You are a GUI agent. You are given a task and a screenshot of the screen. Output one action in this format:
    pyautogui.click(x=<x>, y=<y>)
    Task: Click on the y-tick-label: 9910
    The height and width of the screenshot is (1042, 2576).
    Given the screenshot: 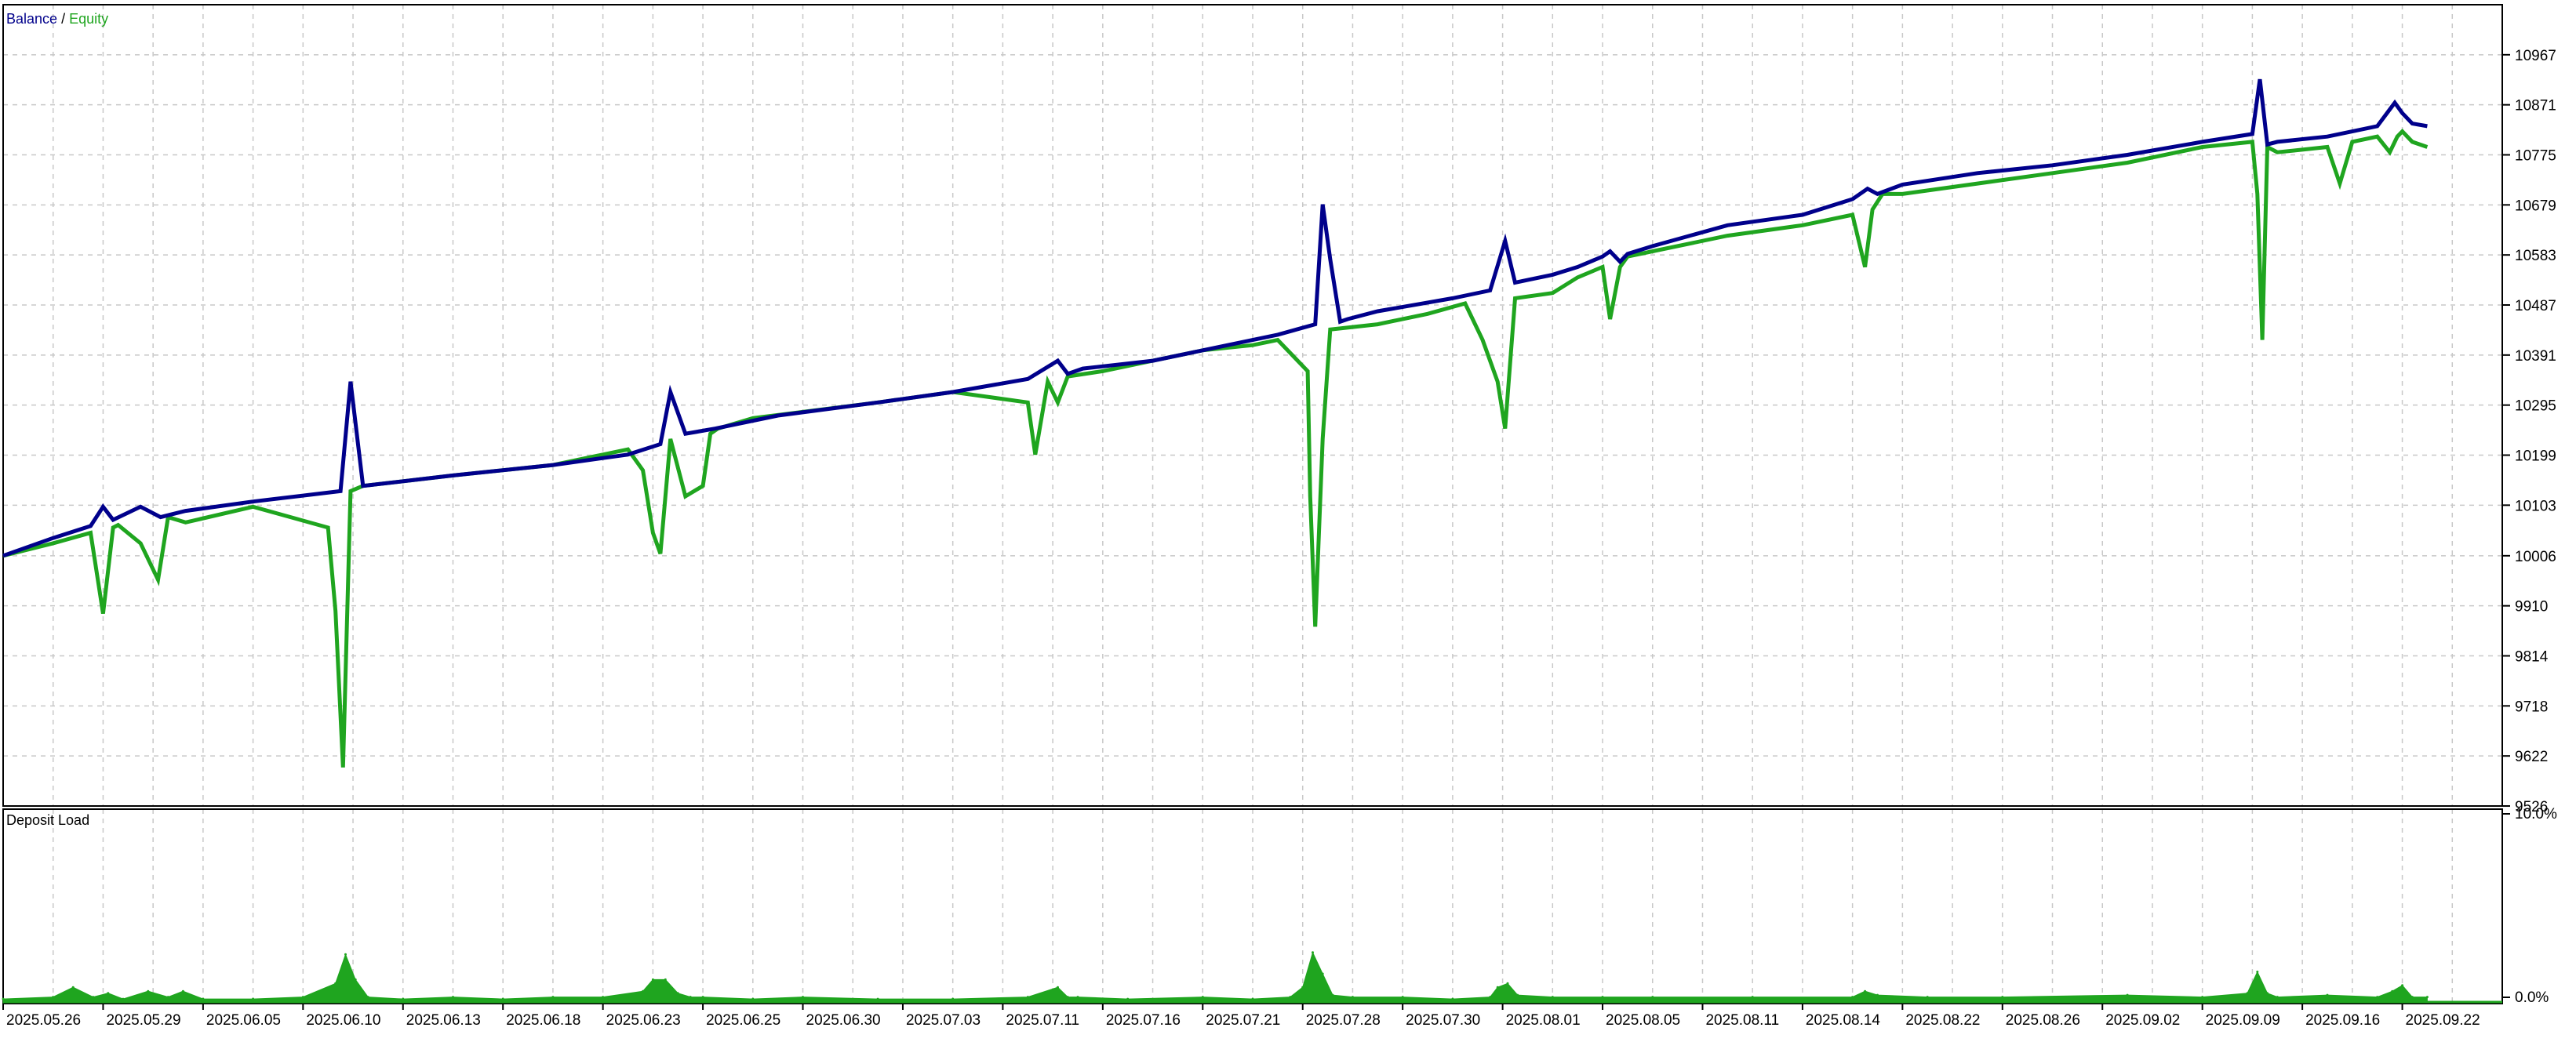 What is the action you would take?
    pyautogui.click(x=2531, y=607)
    